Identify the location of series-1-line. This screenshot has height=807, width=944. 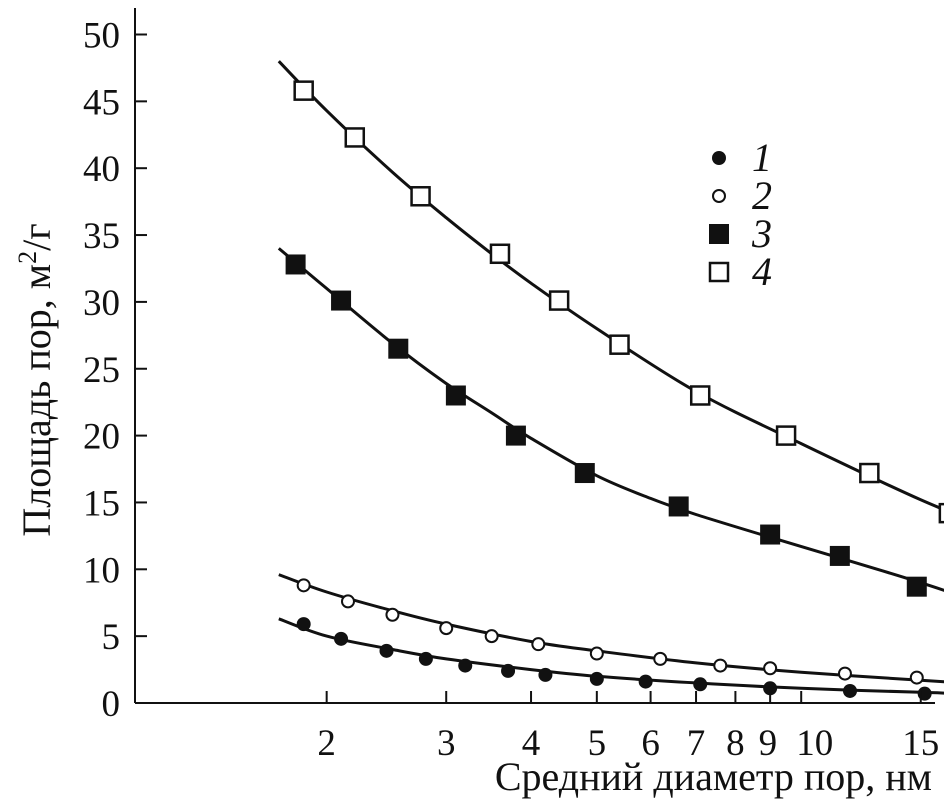
(611, 656).